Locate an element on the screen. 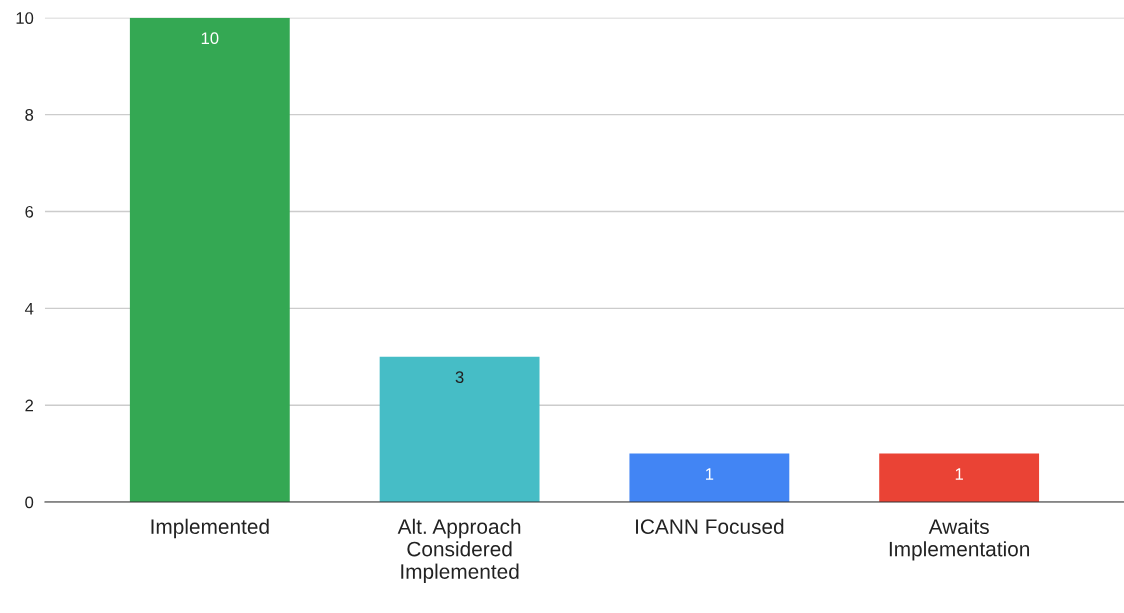  y-tick-label: 2 is located at coordinates (29, 405).